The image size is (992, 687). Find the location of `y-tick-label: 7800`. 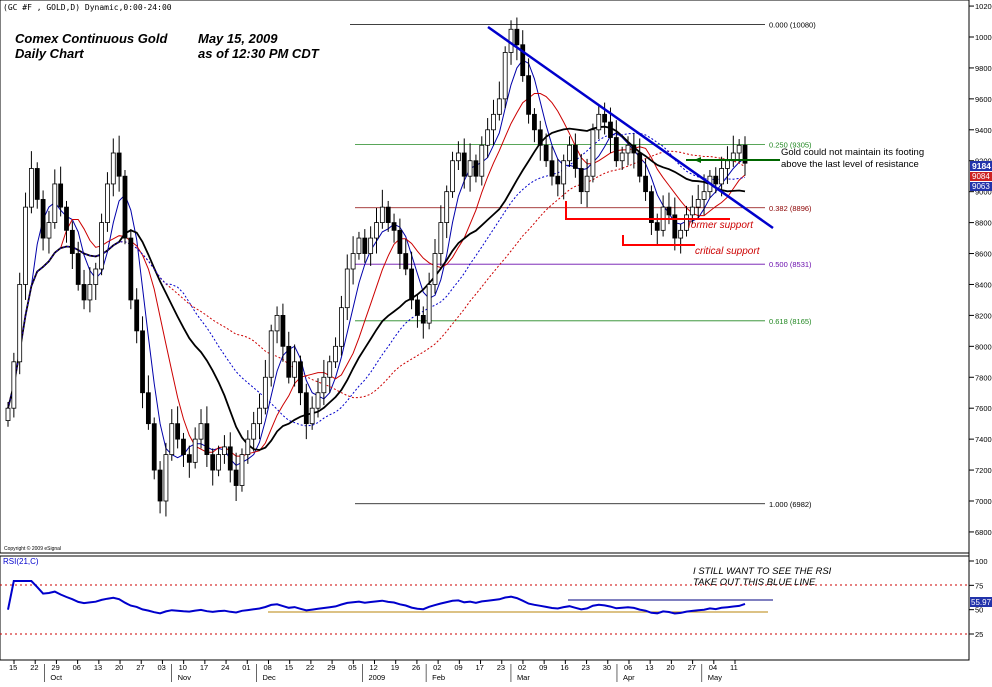

y-tick-label: 7800 is located at coordinates (983, 377).